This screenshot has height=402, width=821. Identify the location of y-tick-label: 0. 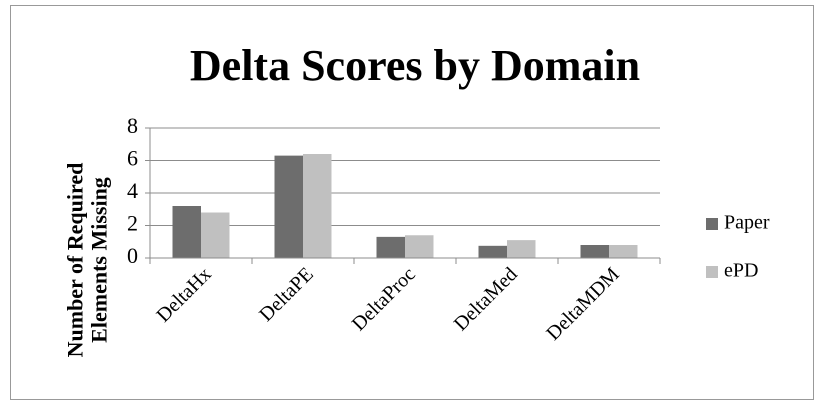
(132, 255).